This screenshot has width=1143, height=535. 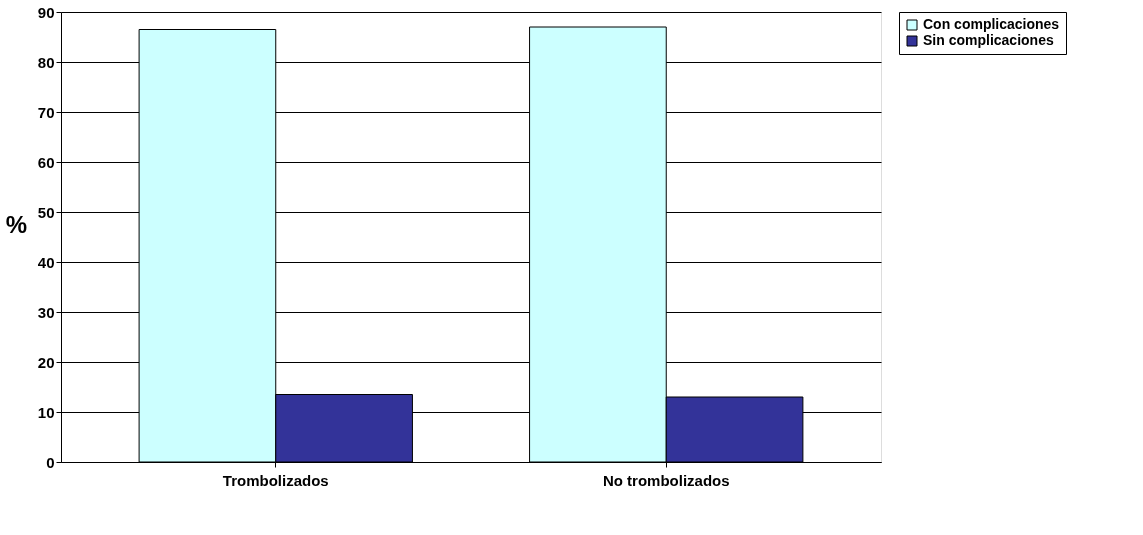 What do you see at coordinates (46, 212) in the screenshot?
I see `y-tick-label: 50` at bounding box center [46, 212].